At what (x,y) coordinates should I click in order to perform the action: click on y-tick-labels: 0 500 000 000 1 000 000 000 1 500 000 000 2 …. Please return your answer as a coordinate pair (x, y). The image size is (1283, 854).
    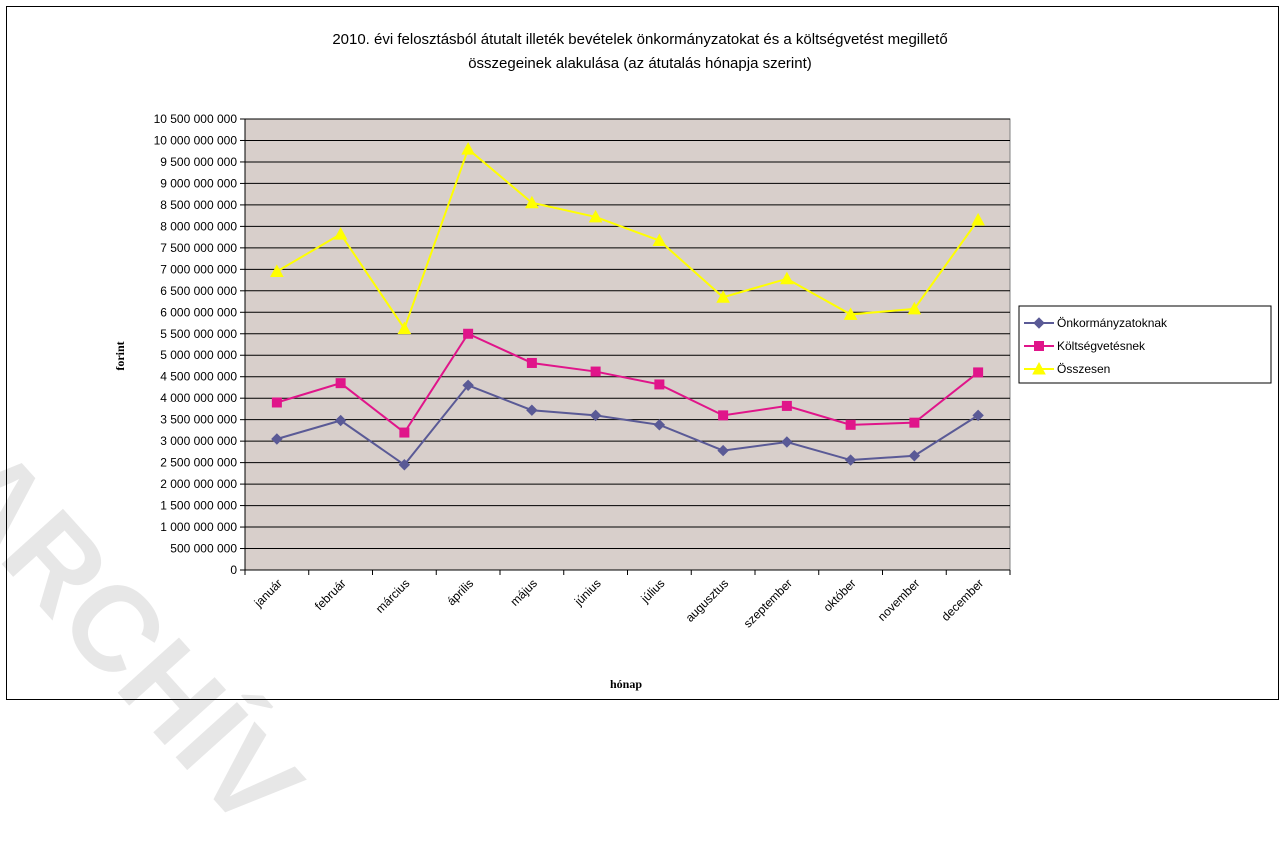
    Looking at the image, I should click on (196, 344).